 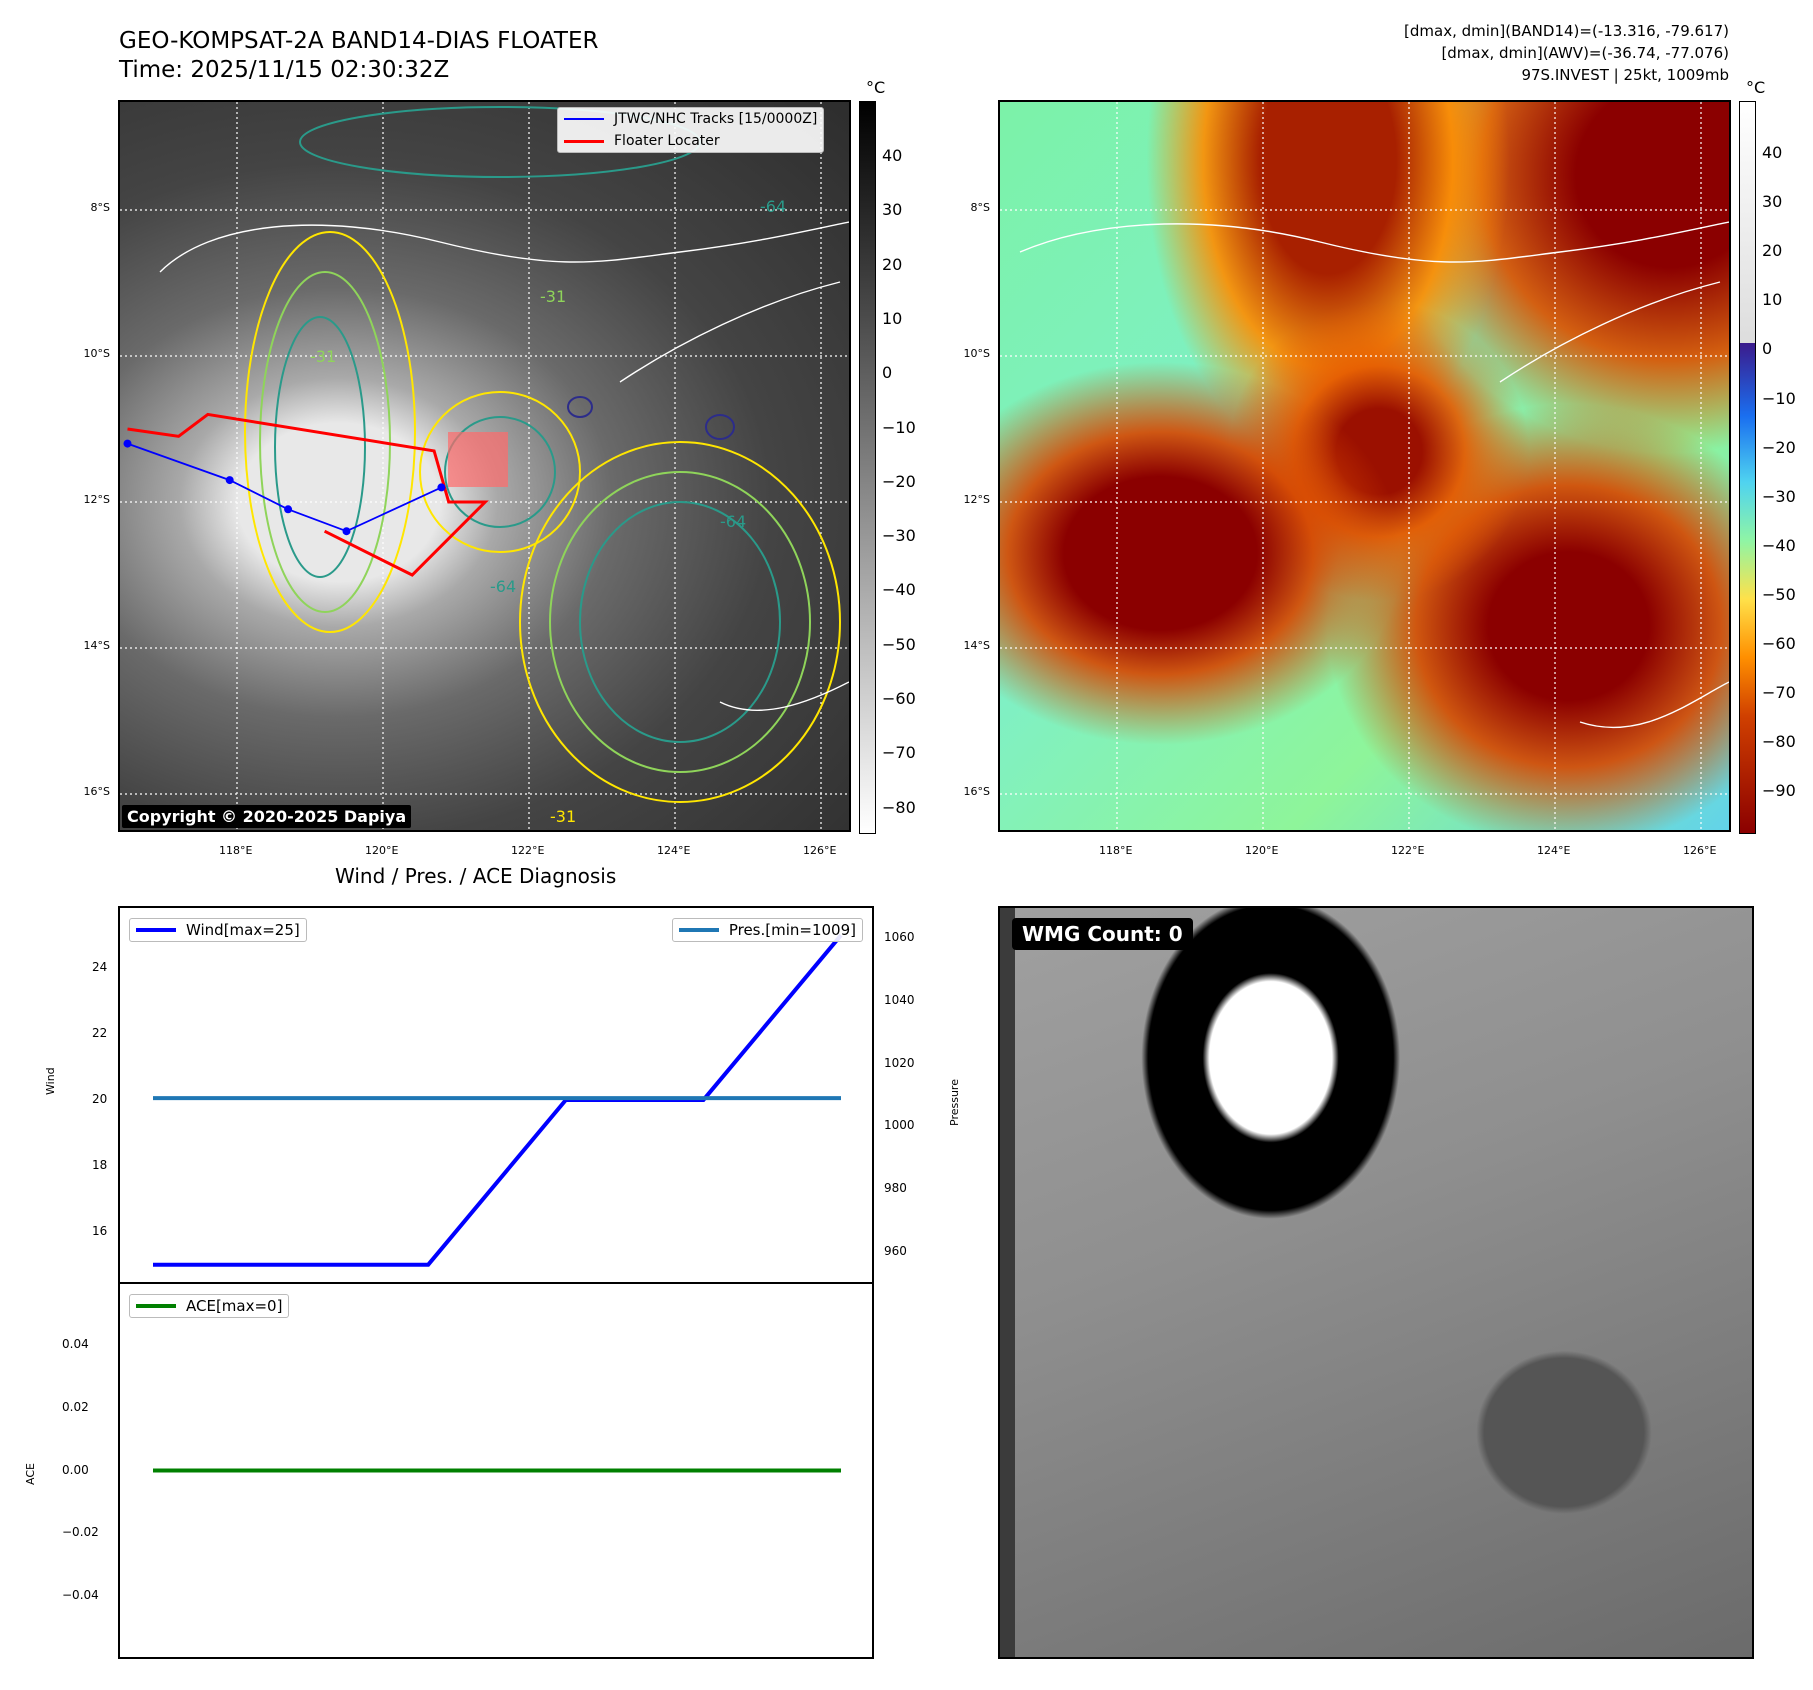 I want to click on lat-tick-label: 14°S, so click(x=96, y=645).